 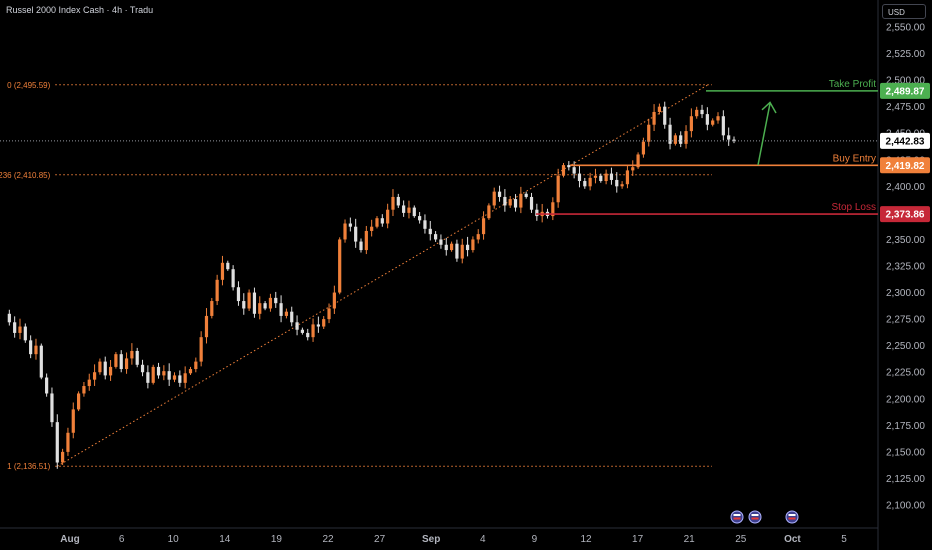 I want to click on projection-arrow, so click(x=767, y=133).